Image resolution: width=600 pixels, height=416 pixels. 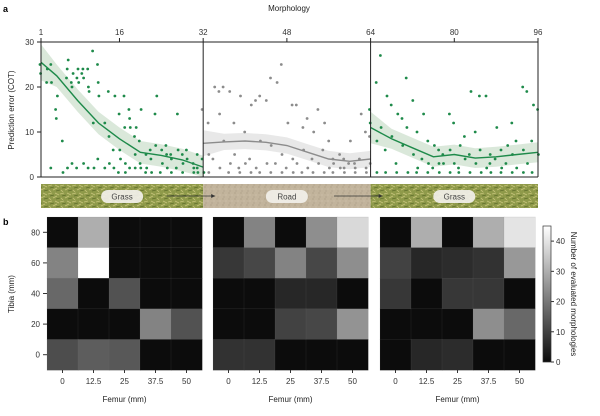 I want to click on colorbar, so click(x=547, y=294).